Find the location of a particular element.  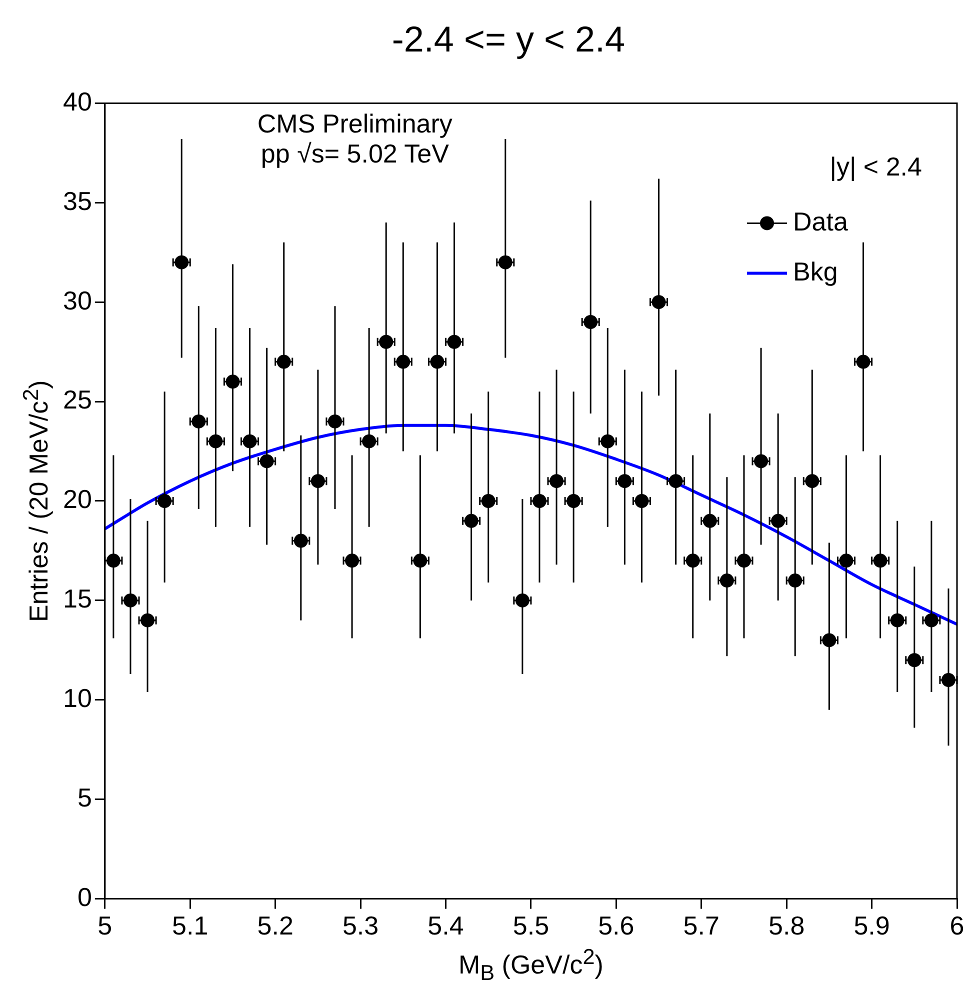

legend-label: Data is located at coordinates (820, 221).